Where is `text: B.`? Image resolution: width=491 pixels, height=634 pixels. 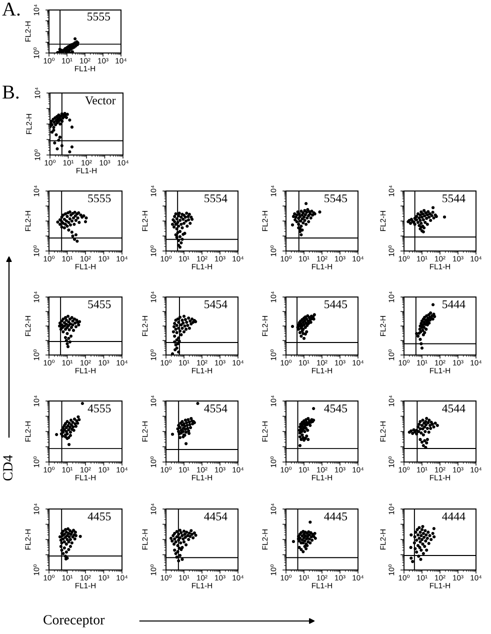
text: B. is located at coordinates (10, 92).